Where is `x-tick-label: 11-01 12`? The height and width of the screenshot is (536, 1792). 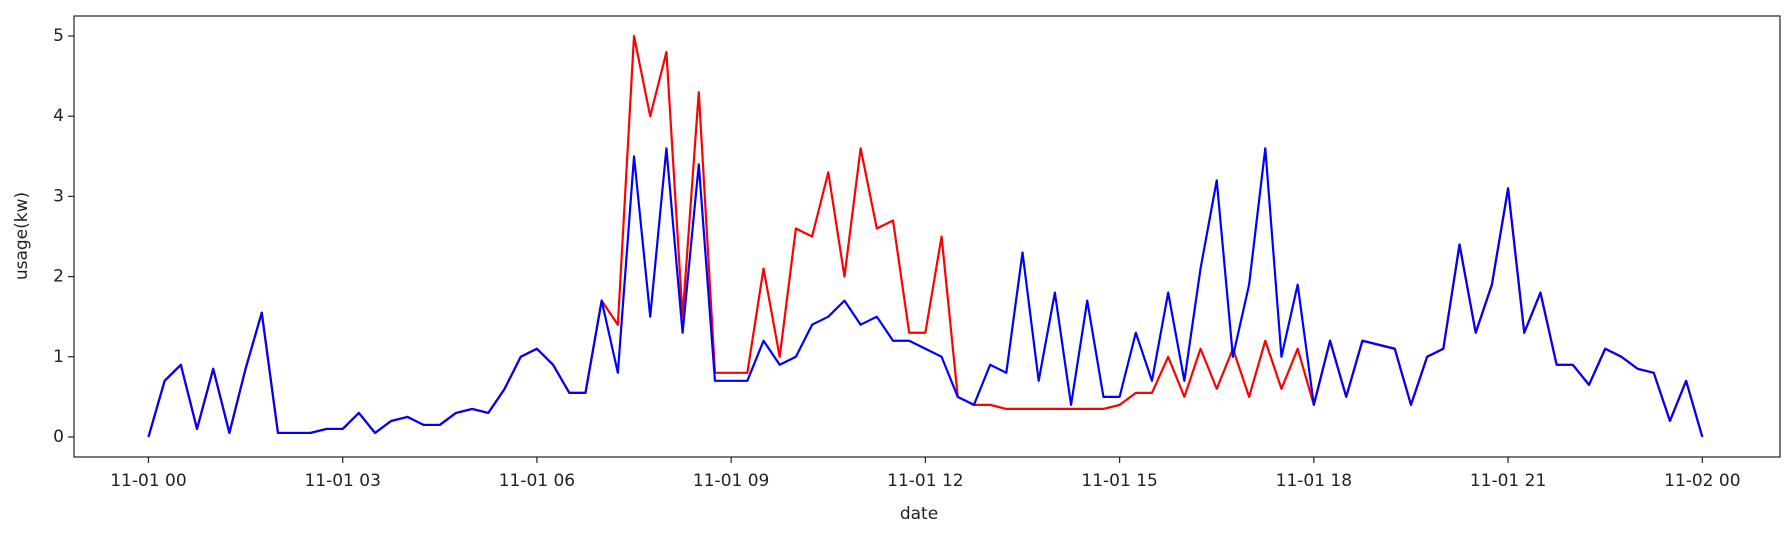
x-tick-label: 11-01 12 is located at coordinates (925, 481).